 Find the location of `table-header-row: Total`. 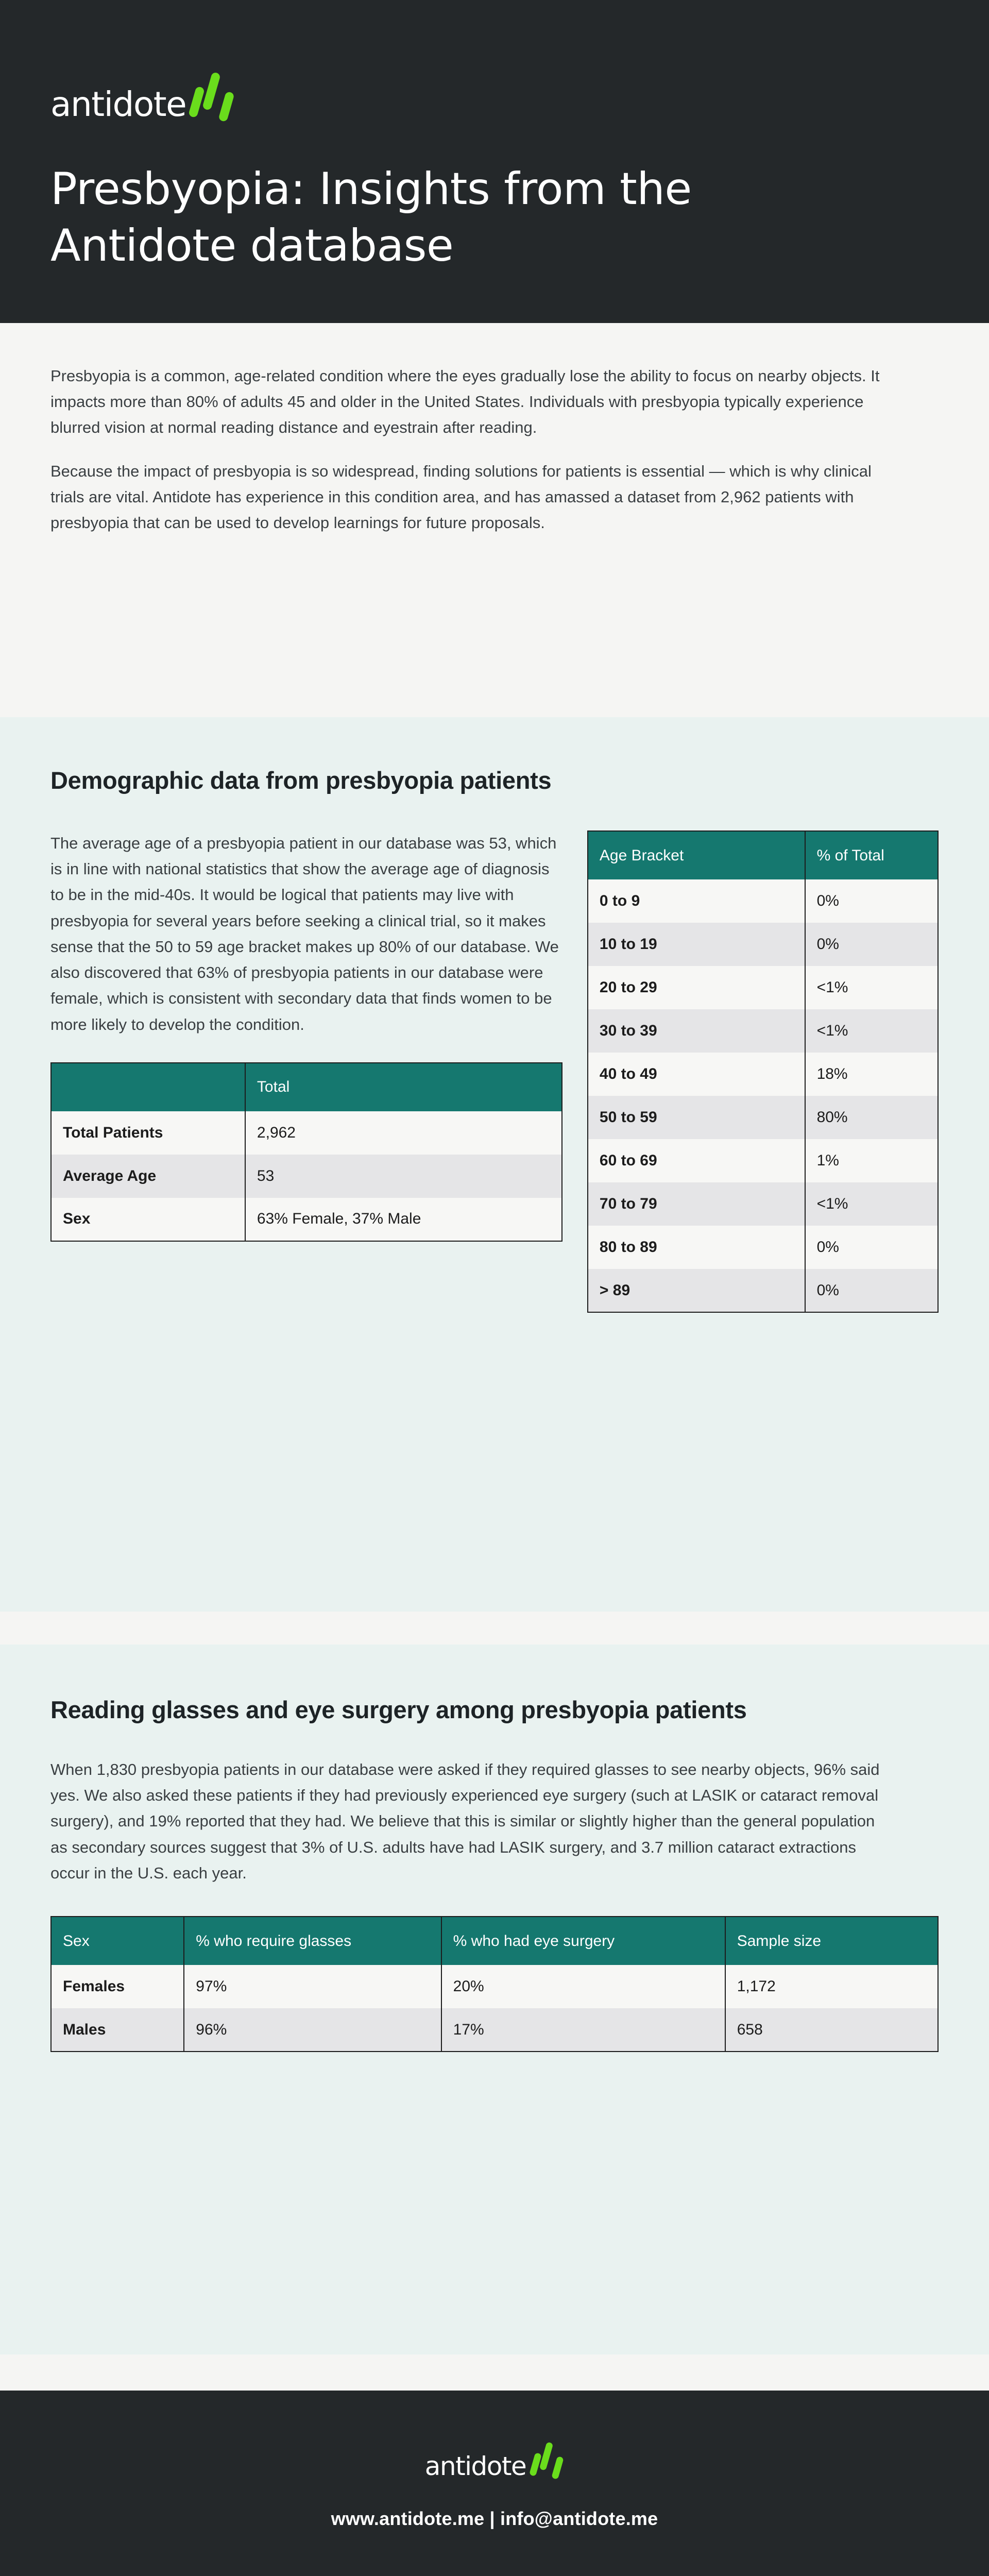

table-header-row: Total is located at coordinates (306, 1086).